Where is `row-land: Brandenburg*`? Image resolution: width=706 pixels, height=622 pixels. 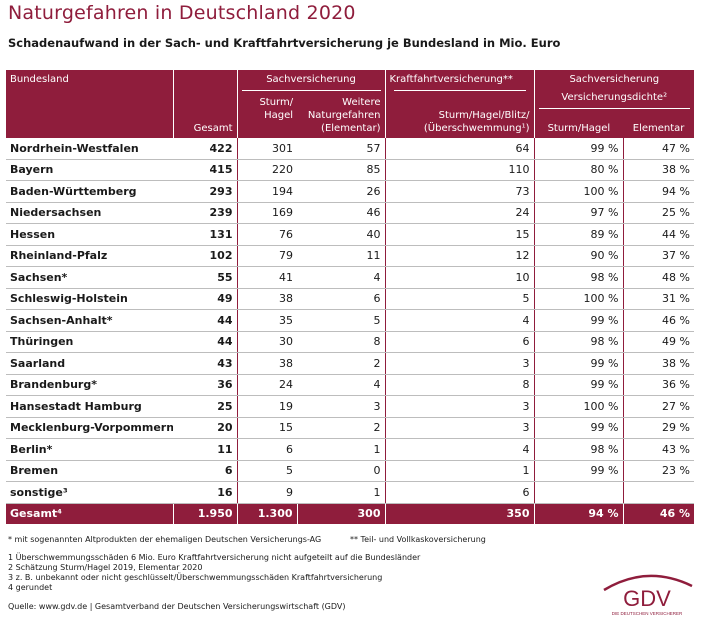
row-land: Brandenburg* is located at coordinates (89, 385).